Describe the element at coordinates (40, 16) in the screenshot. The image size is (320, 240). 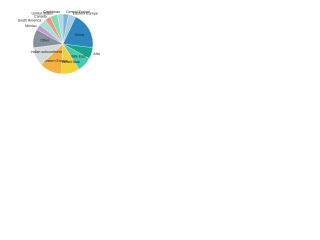
I see `slice-label: Canada` at that location.